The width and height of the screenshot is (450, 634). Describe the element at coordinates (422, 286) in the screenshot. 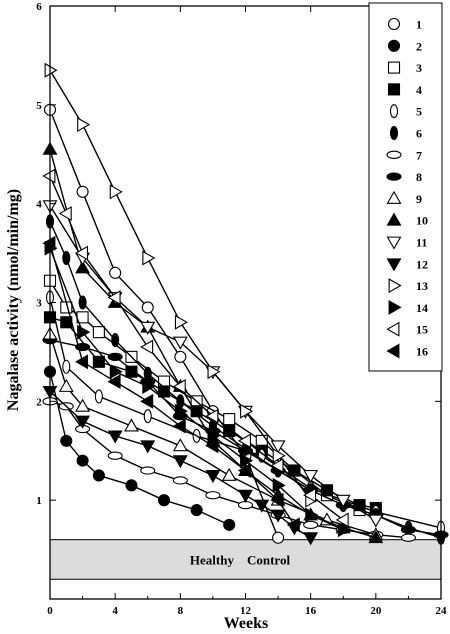

I see `legend-label-13: 13` at that location.